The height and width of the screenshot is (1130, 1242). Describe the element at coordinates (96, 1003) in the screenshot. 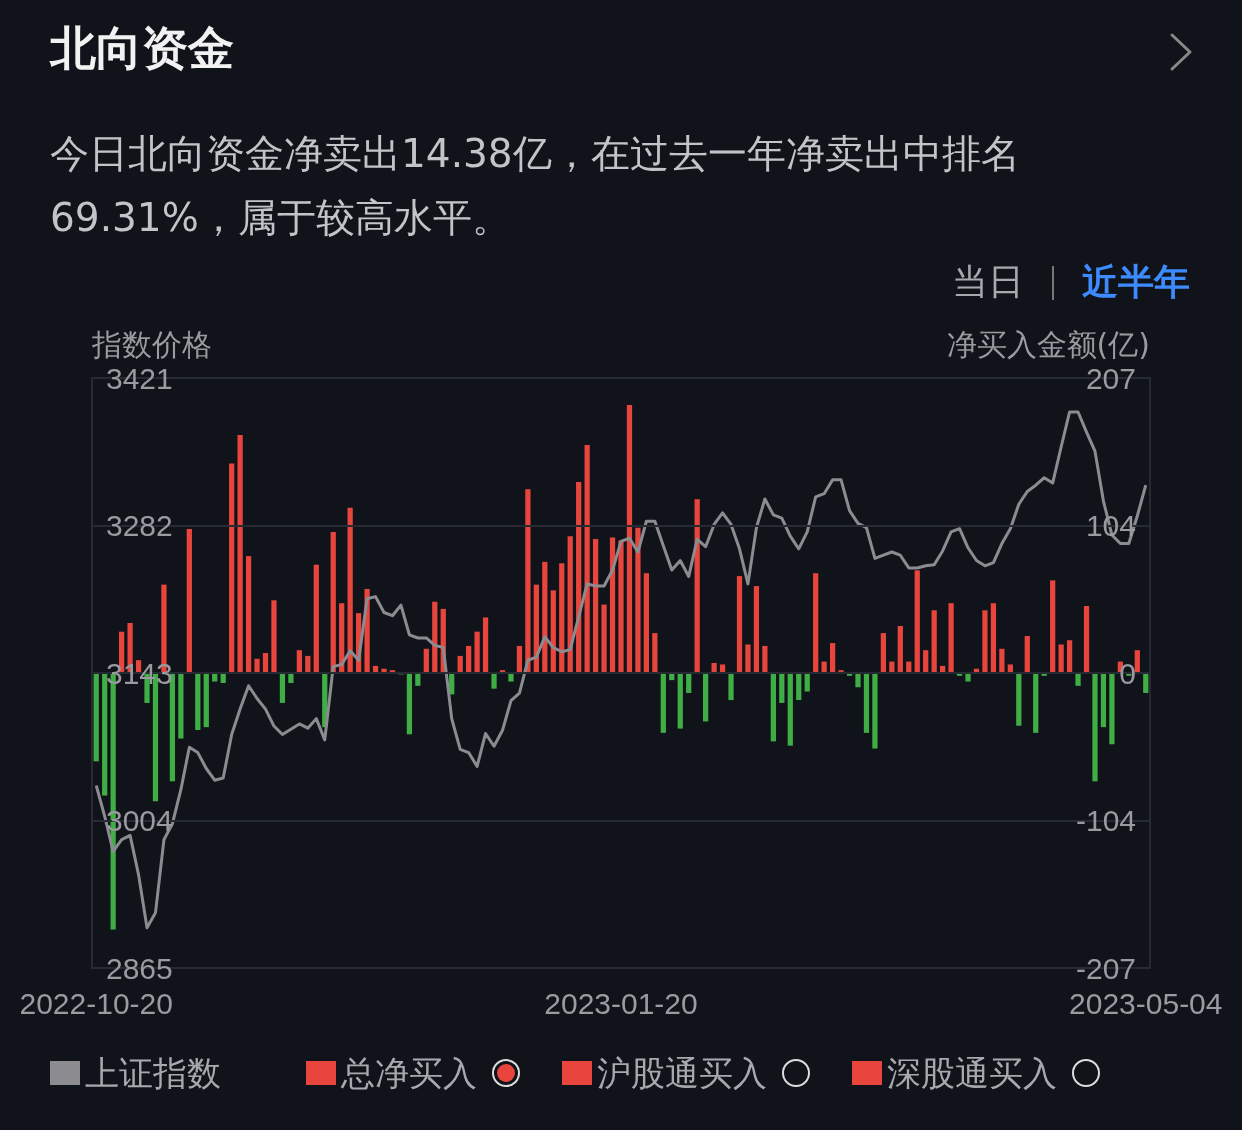

I see `x-tick-label: 2022-10-20` at that location.